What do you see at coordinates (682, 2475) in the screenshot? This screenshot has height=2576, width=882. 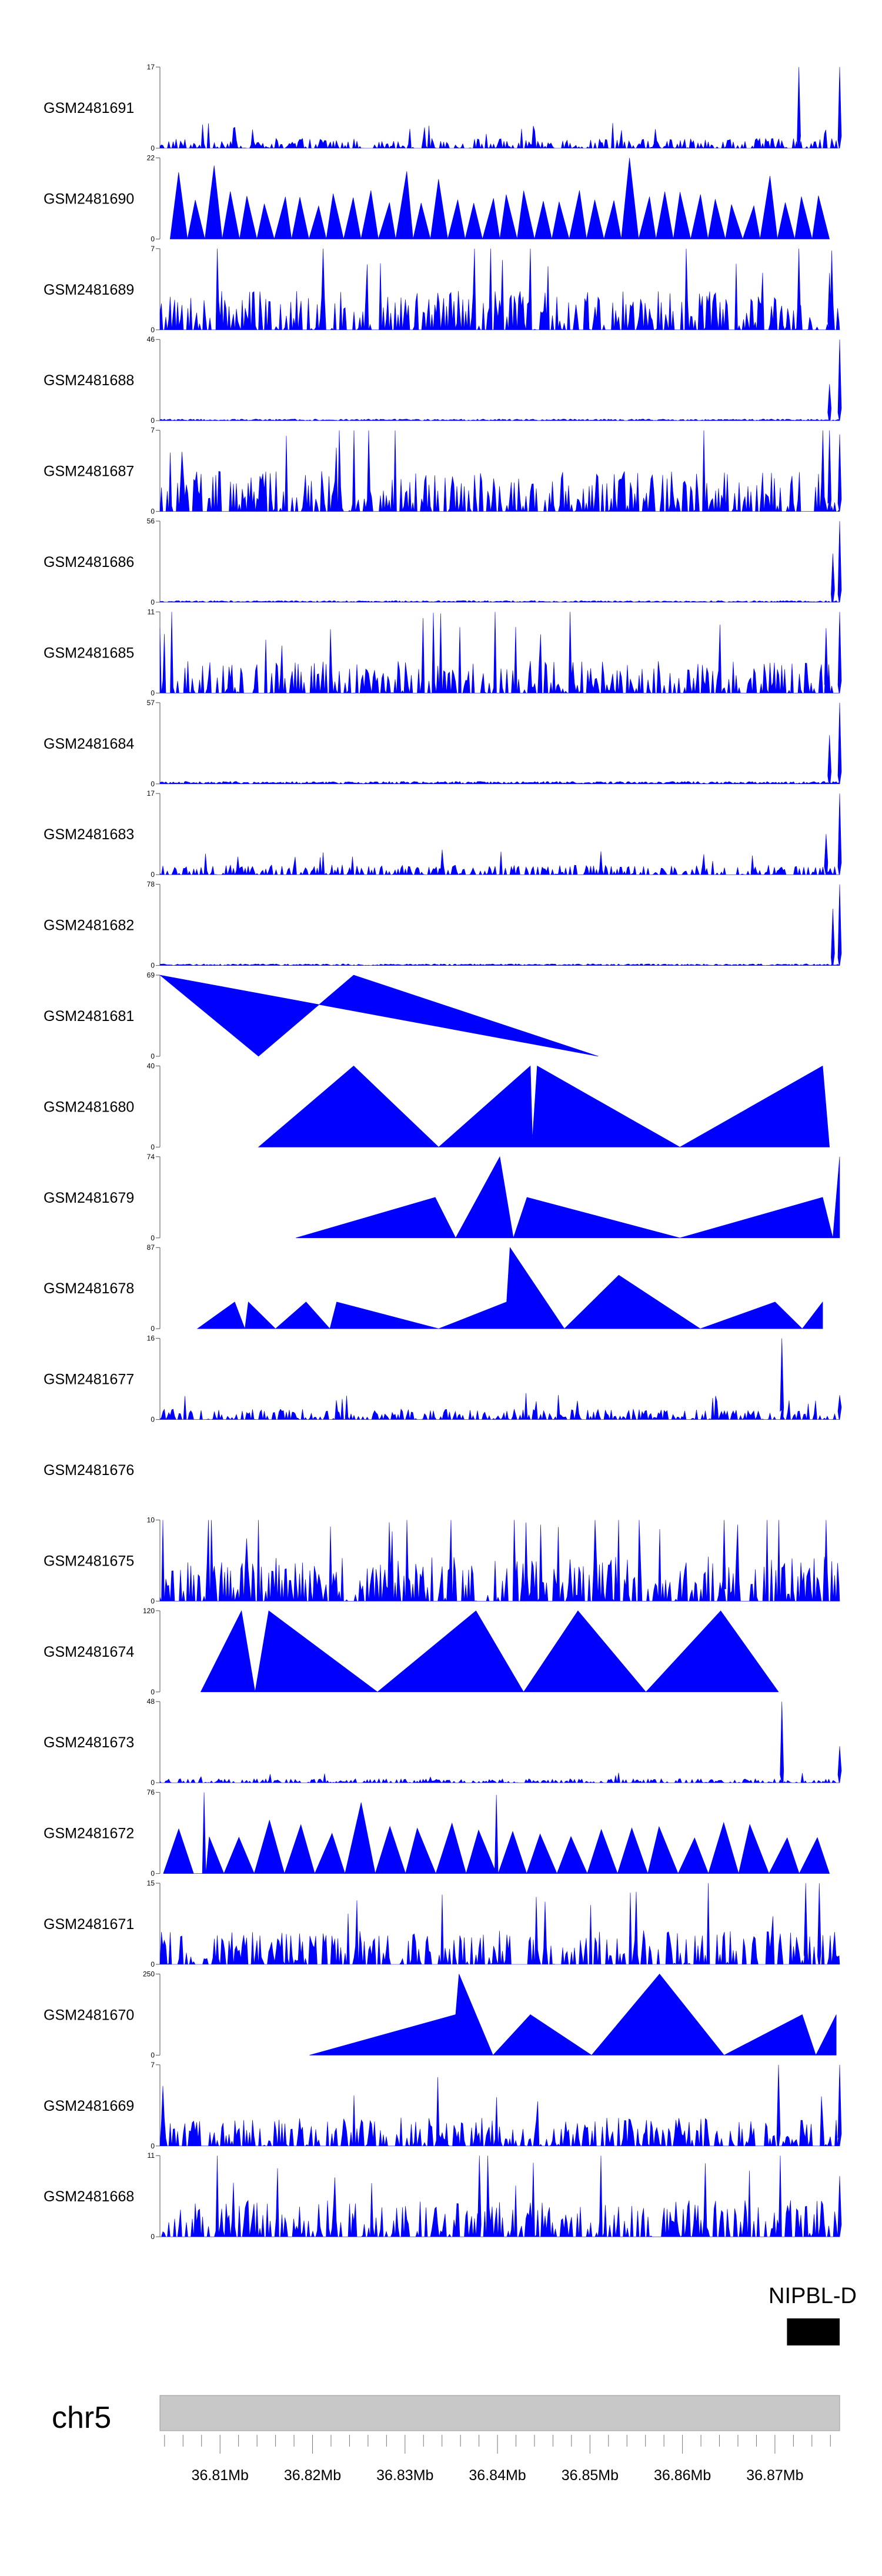 I see `axis-tick-label: 36.86Mb` at bounding box center [682, 2475].